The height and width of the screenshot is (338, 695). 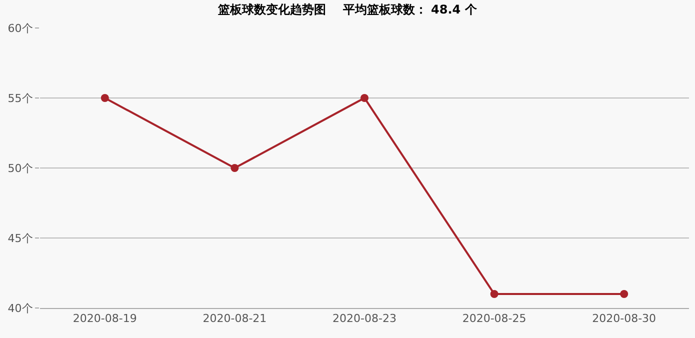 I want to click on x-tick-label: 2020-08-19, so click(x=104, y=319).